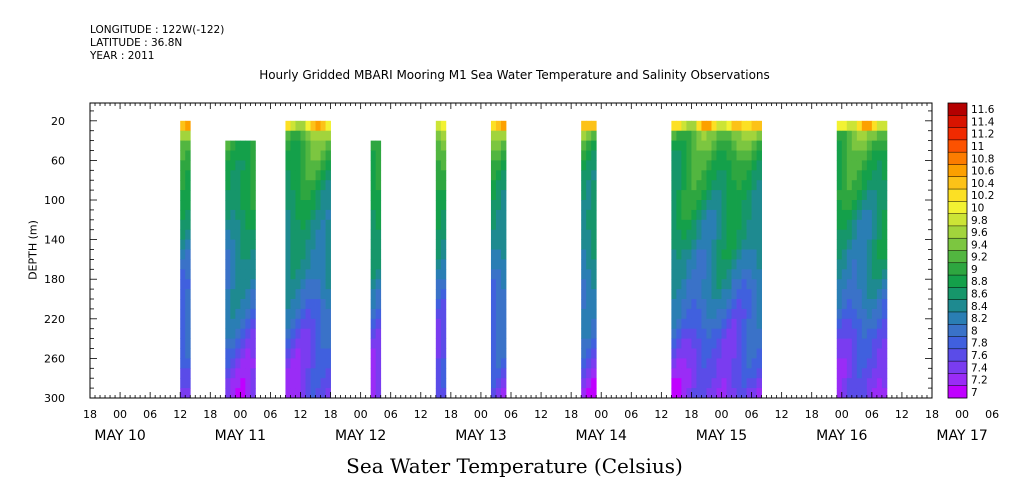  I want to click on colorbar-label: 9.6, so click(979, 233).